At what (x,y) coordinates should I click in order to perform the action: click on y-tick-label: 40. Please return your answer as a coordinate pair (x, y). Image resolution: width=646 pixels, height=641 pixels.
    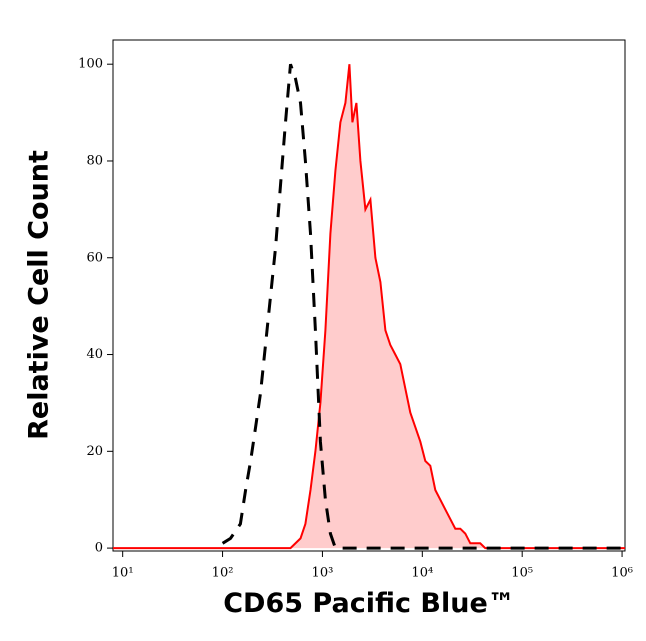
    Looking at the image, I should click on (94, 354).